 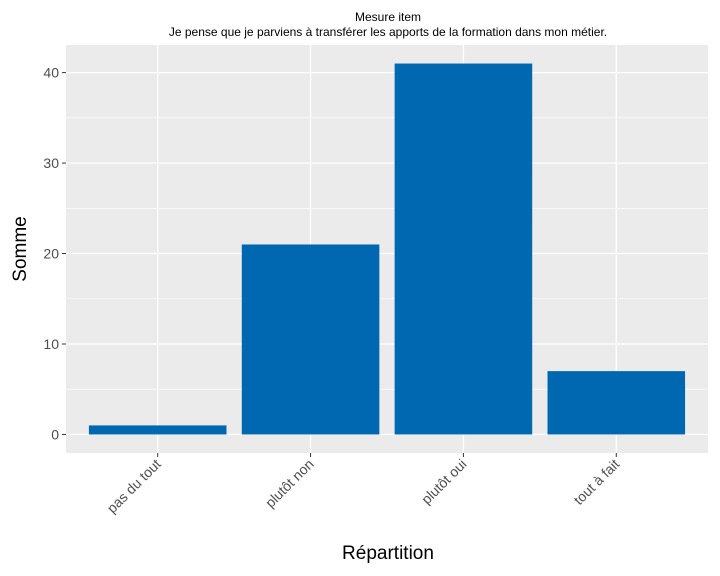 I want to click on y-axis: 0 10 20 30 40, so click(x=54, y=253).